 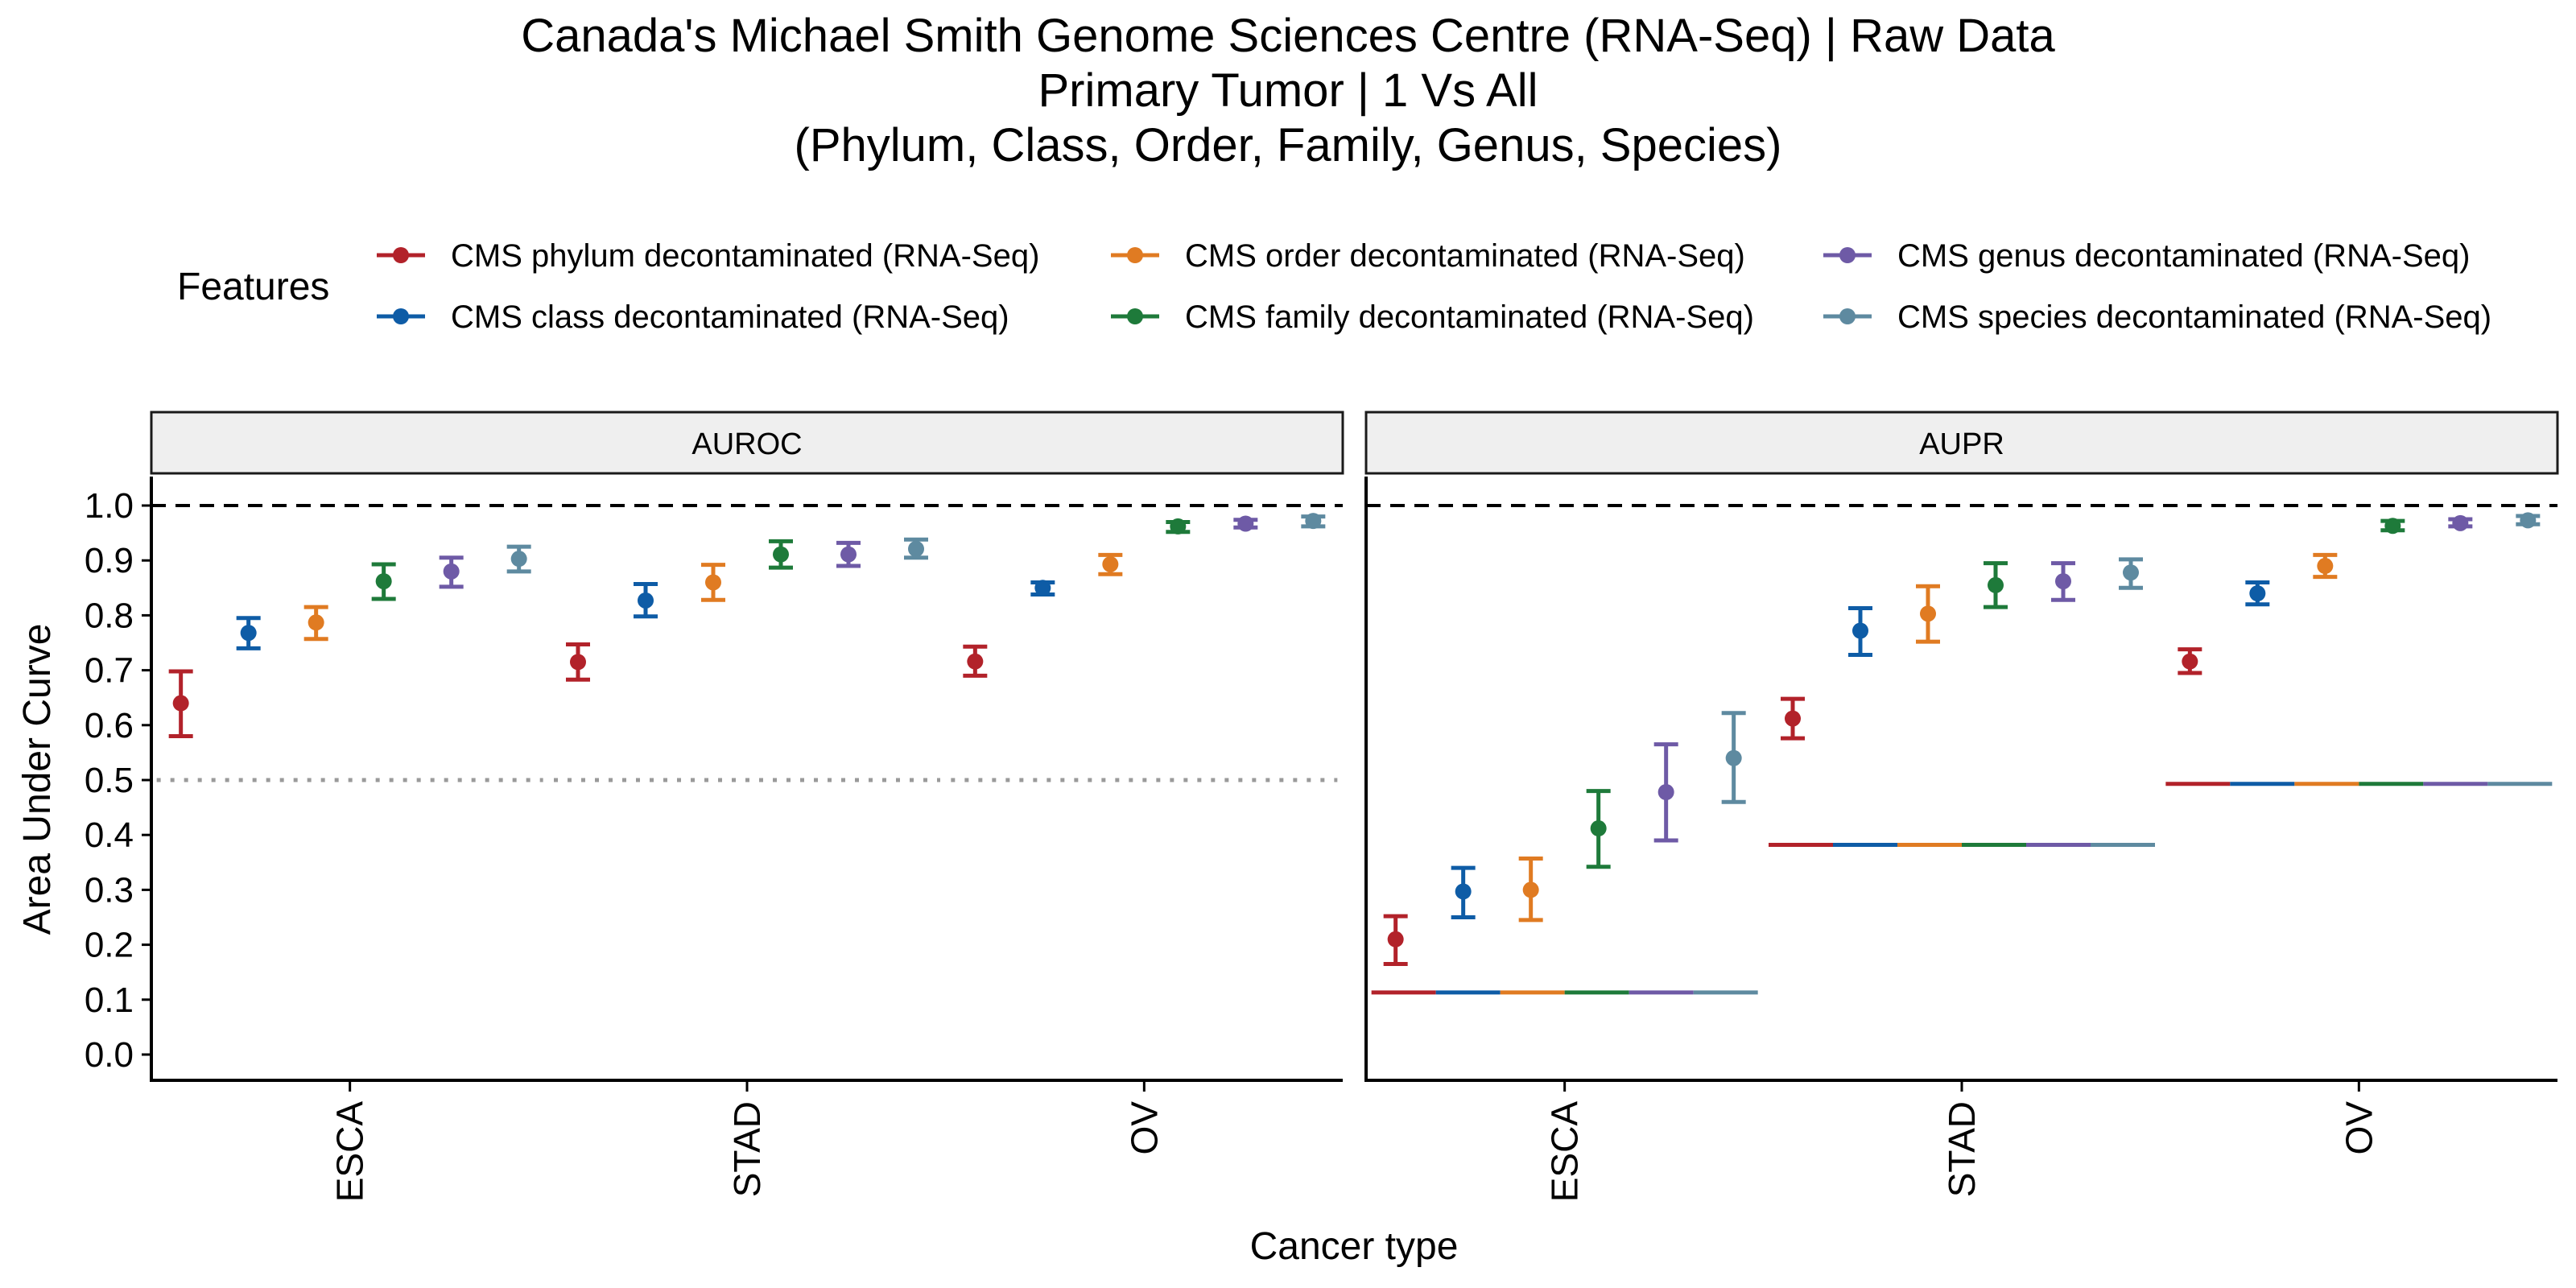 What do you see at coordinates (109, 560) in the screenshot?
I see `y-tick-label: 0.9` at bounding box center [109, 560].